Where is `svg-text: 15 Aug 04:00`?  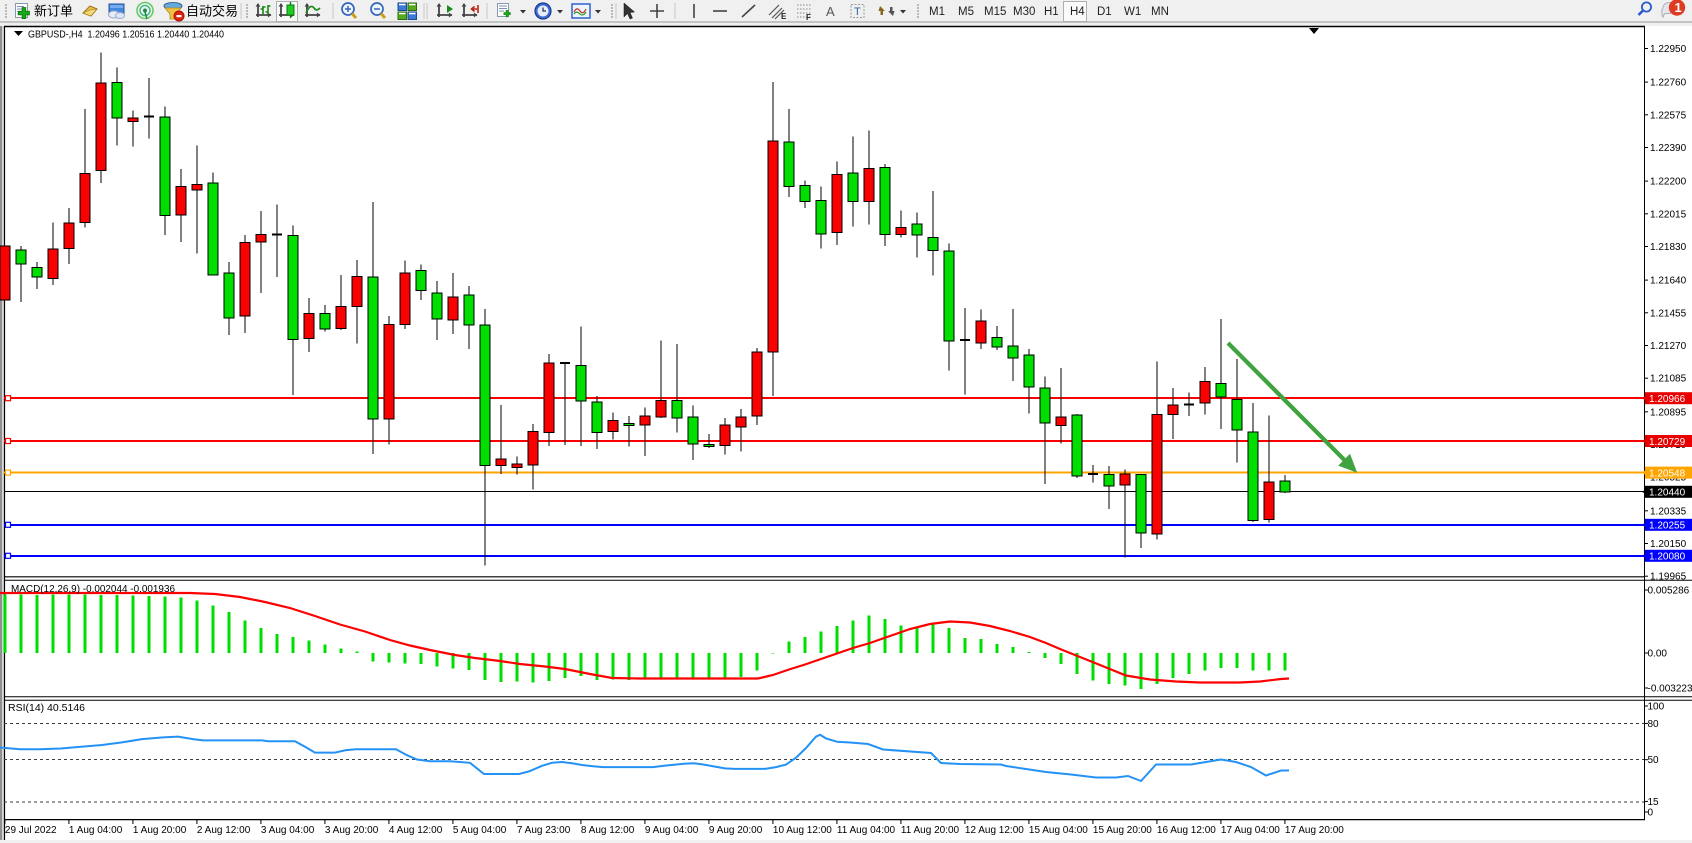 svg-text: 15 Aug 04:00 is located at coordinates (1058, 830).